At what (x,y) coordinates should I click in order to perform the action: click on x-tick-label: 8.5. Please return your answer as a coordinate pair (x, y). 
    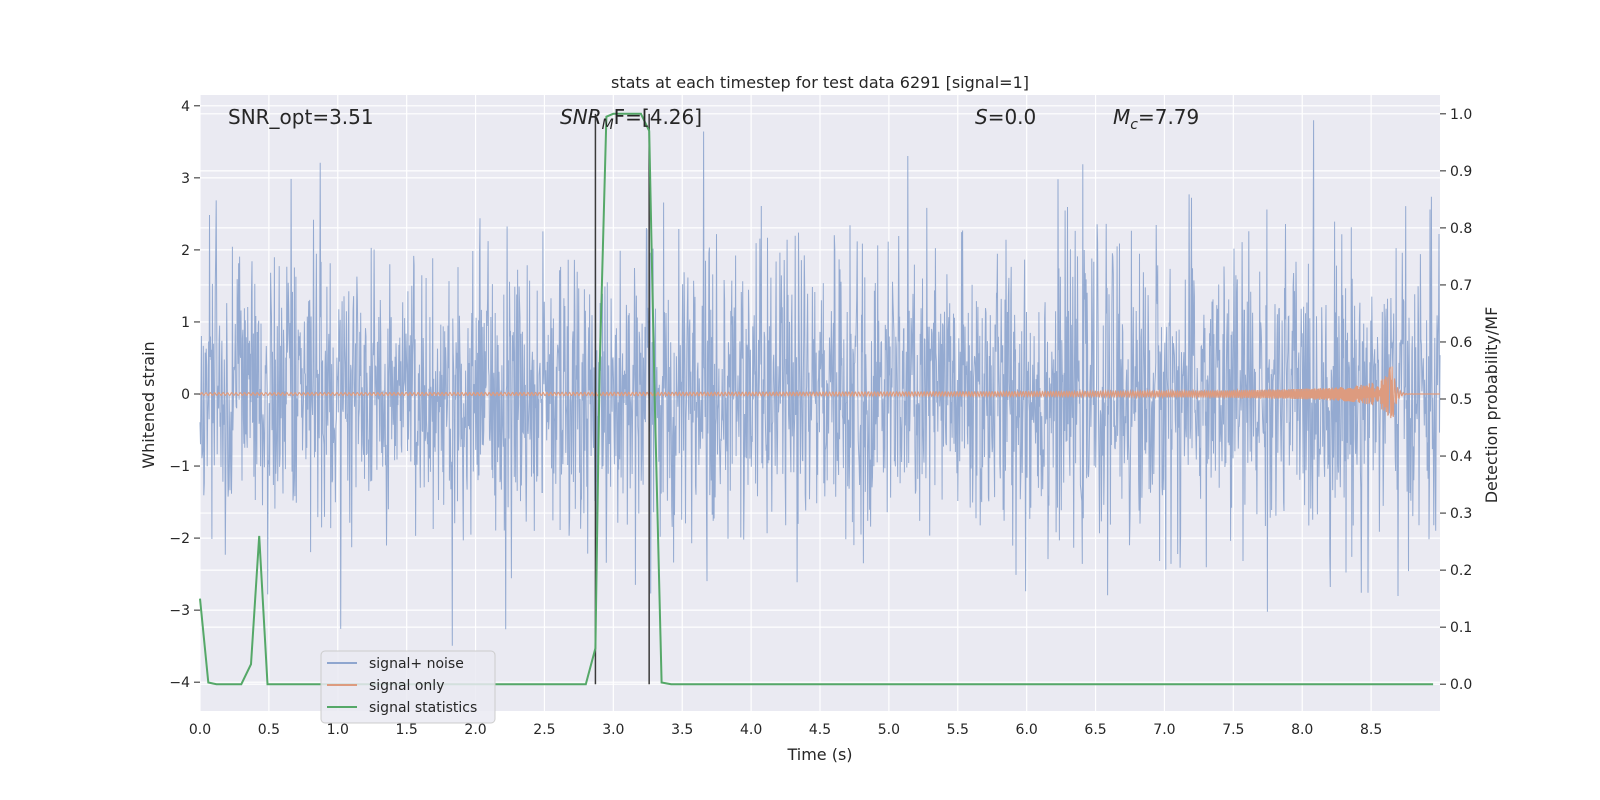
    Looking at the image, I should click on (1371, 730).